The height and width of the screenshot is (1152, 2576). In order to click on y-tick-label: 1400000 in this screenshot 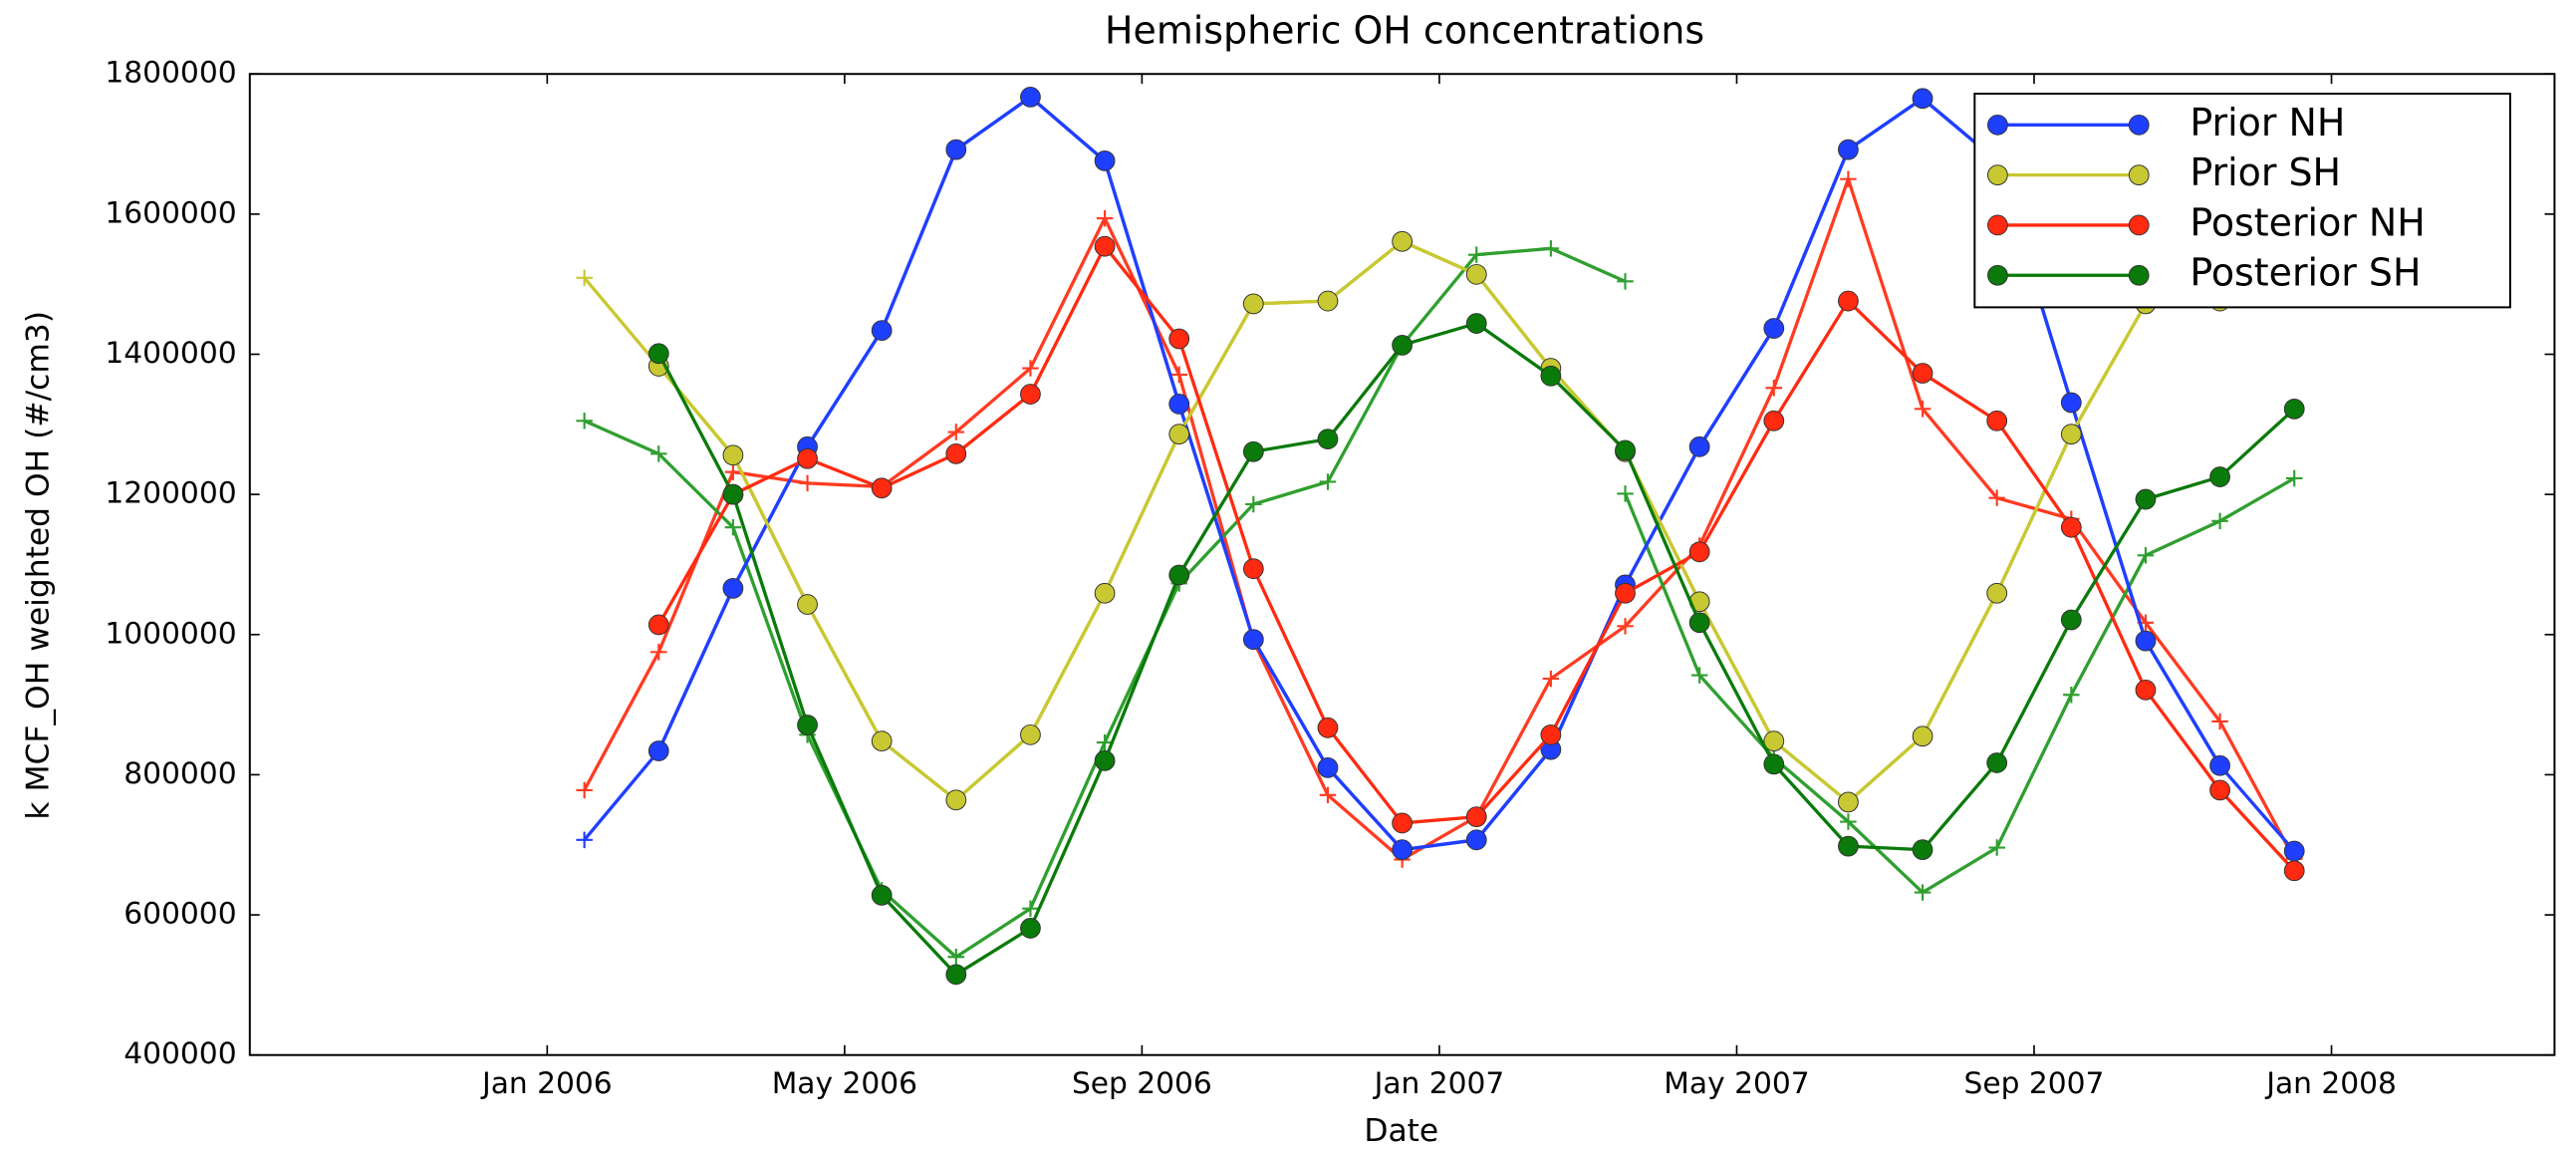, I will do `click(170, 352)`.